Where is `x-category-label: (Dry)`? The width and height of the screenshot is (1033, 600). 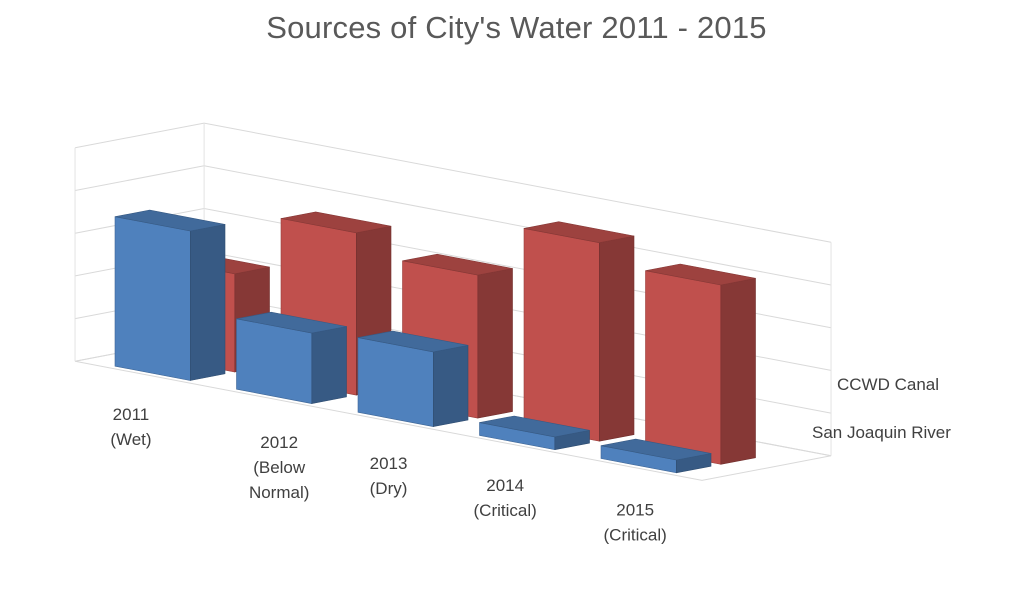
x-category-label: (Dry) is located at coordinates (389, 488).